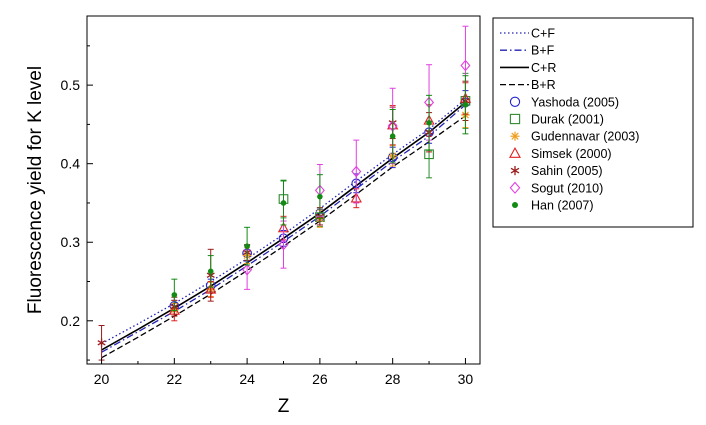  Describe the element at coordinates (567, 171) in the screenshot. I see `legend-label: Sahin (2005)` at that location.